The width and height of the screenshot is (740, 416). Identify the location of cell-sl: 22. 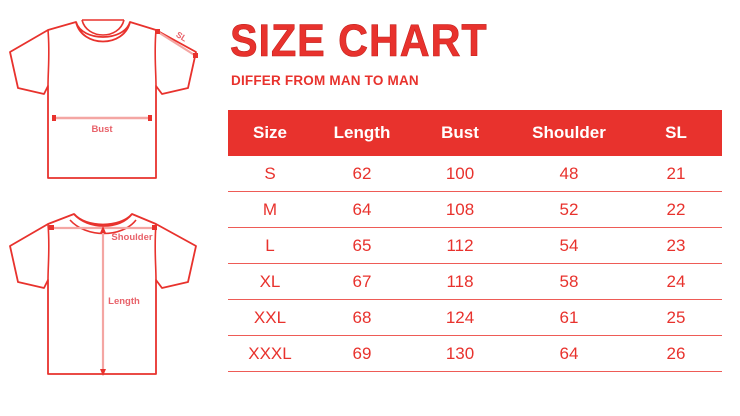
(676, 209).